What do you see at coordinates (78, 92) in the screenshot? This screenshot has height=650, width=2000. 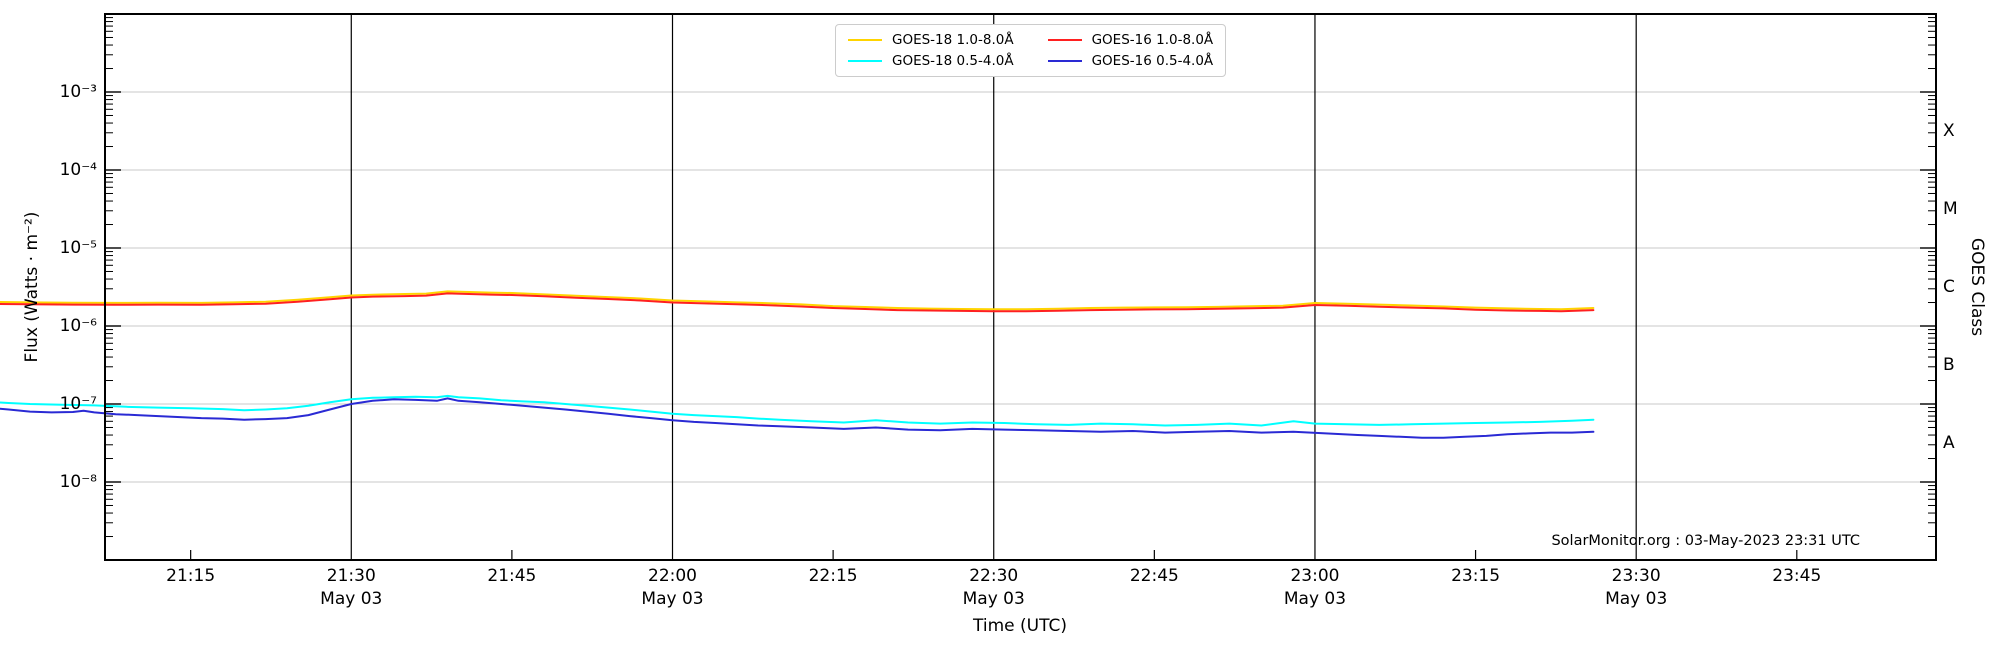 I see `y-tick-label: 10⁻³` at bounding box center [78, 92].